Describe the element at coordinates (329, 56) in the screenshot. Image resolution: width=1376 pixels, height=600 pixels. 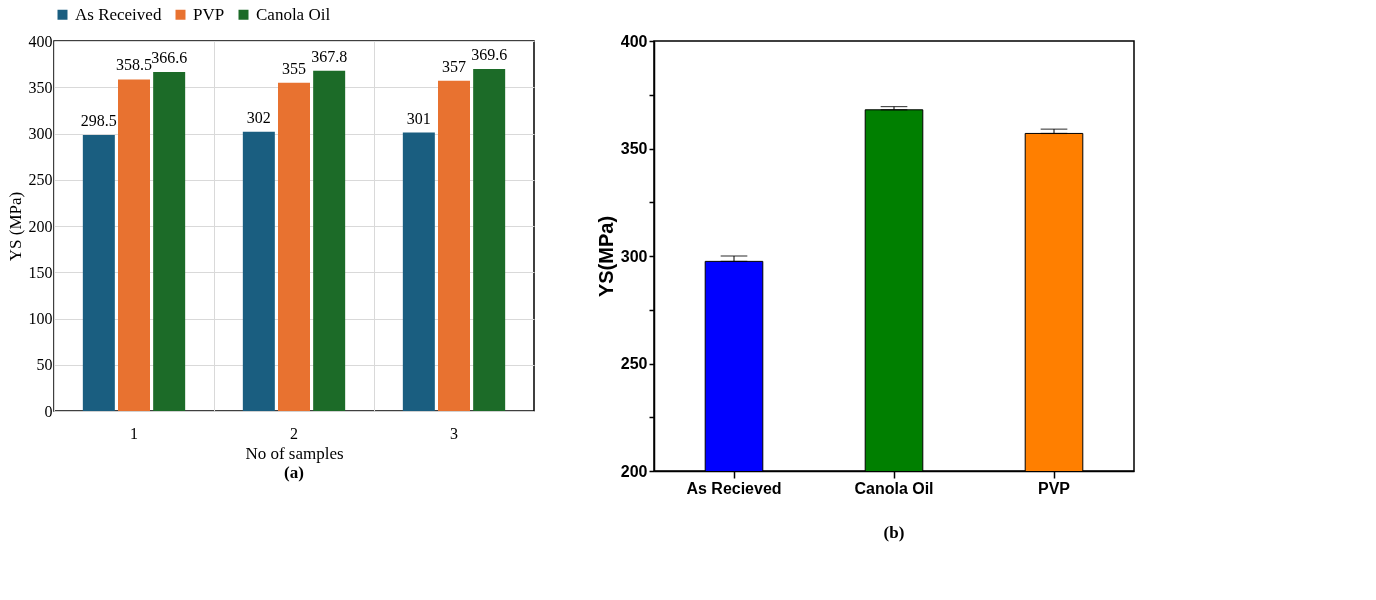
I see `data-label: 367.8` at that location.